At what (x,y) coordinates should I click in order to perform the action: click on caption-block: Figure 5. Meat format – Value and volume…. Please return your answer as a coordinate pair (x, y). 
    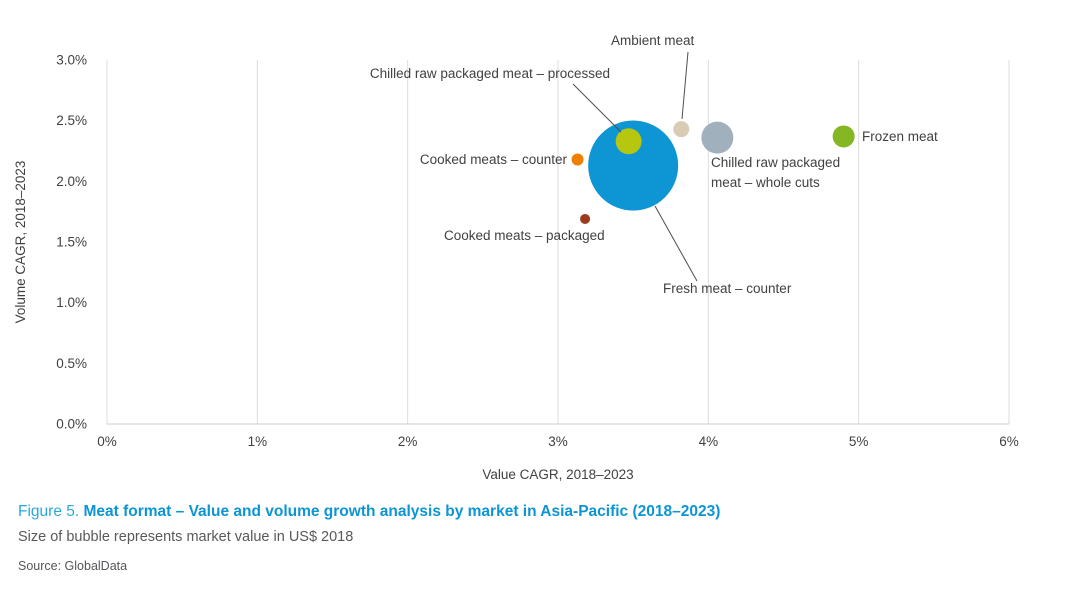
    Looking at the image, I should click on (535, 531).